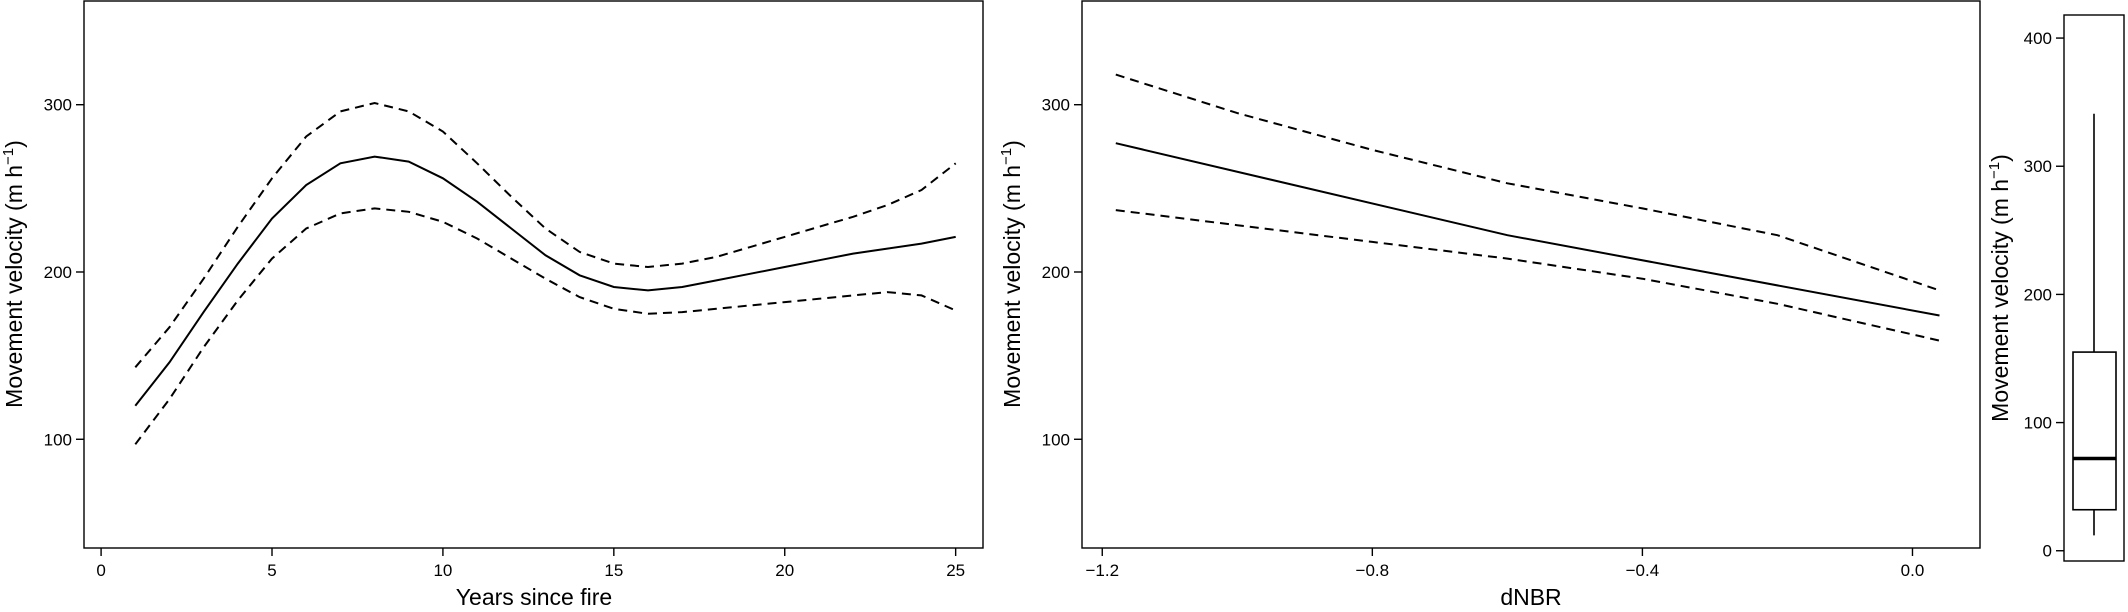  Describe the element at coordinates (2038, 423) in the screenshot. I see `y-tick-label-3-1: 100` at that location.